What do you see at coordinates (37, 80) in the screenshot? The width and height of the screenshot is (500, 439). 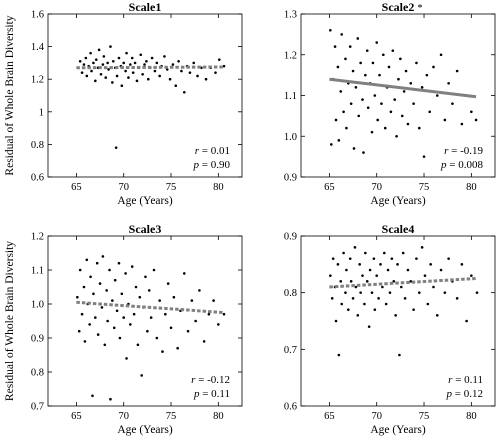 I see `y-tick-label: 1.2` at bounding box center [37, 80].